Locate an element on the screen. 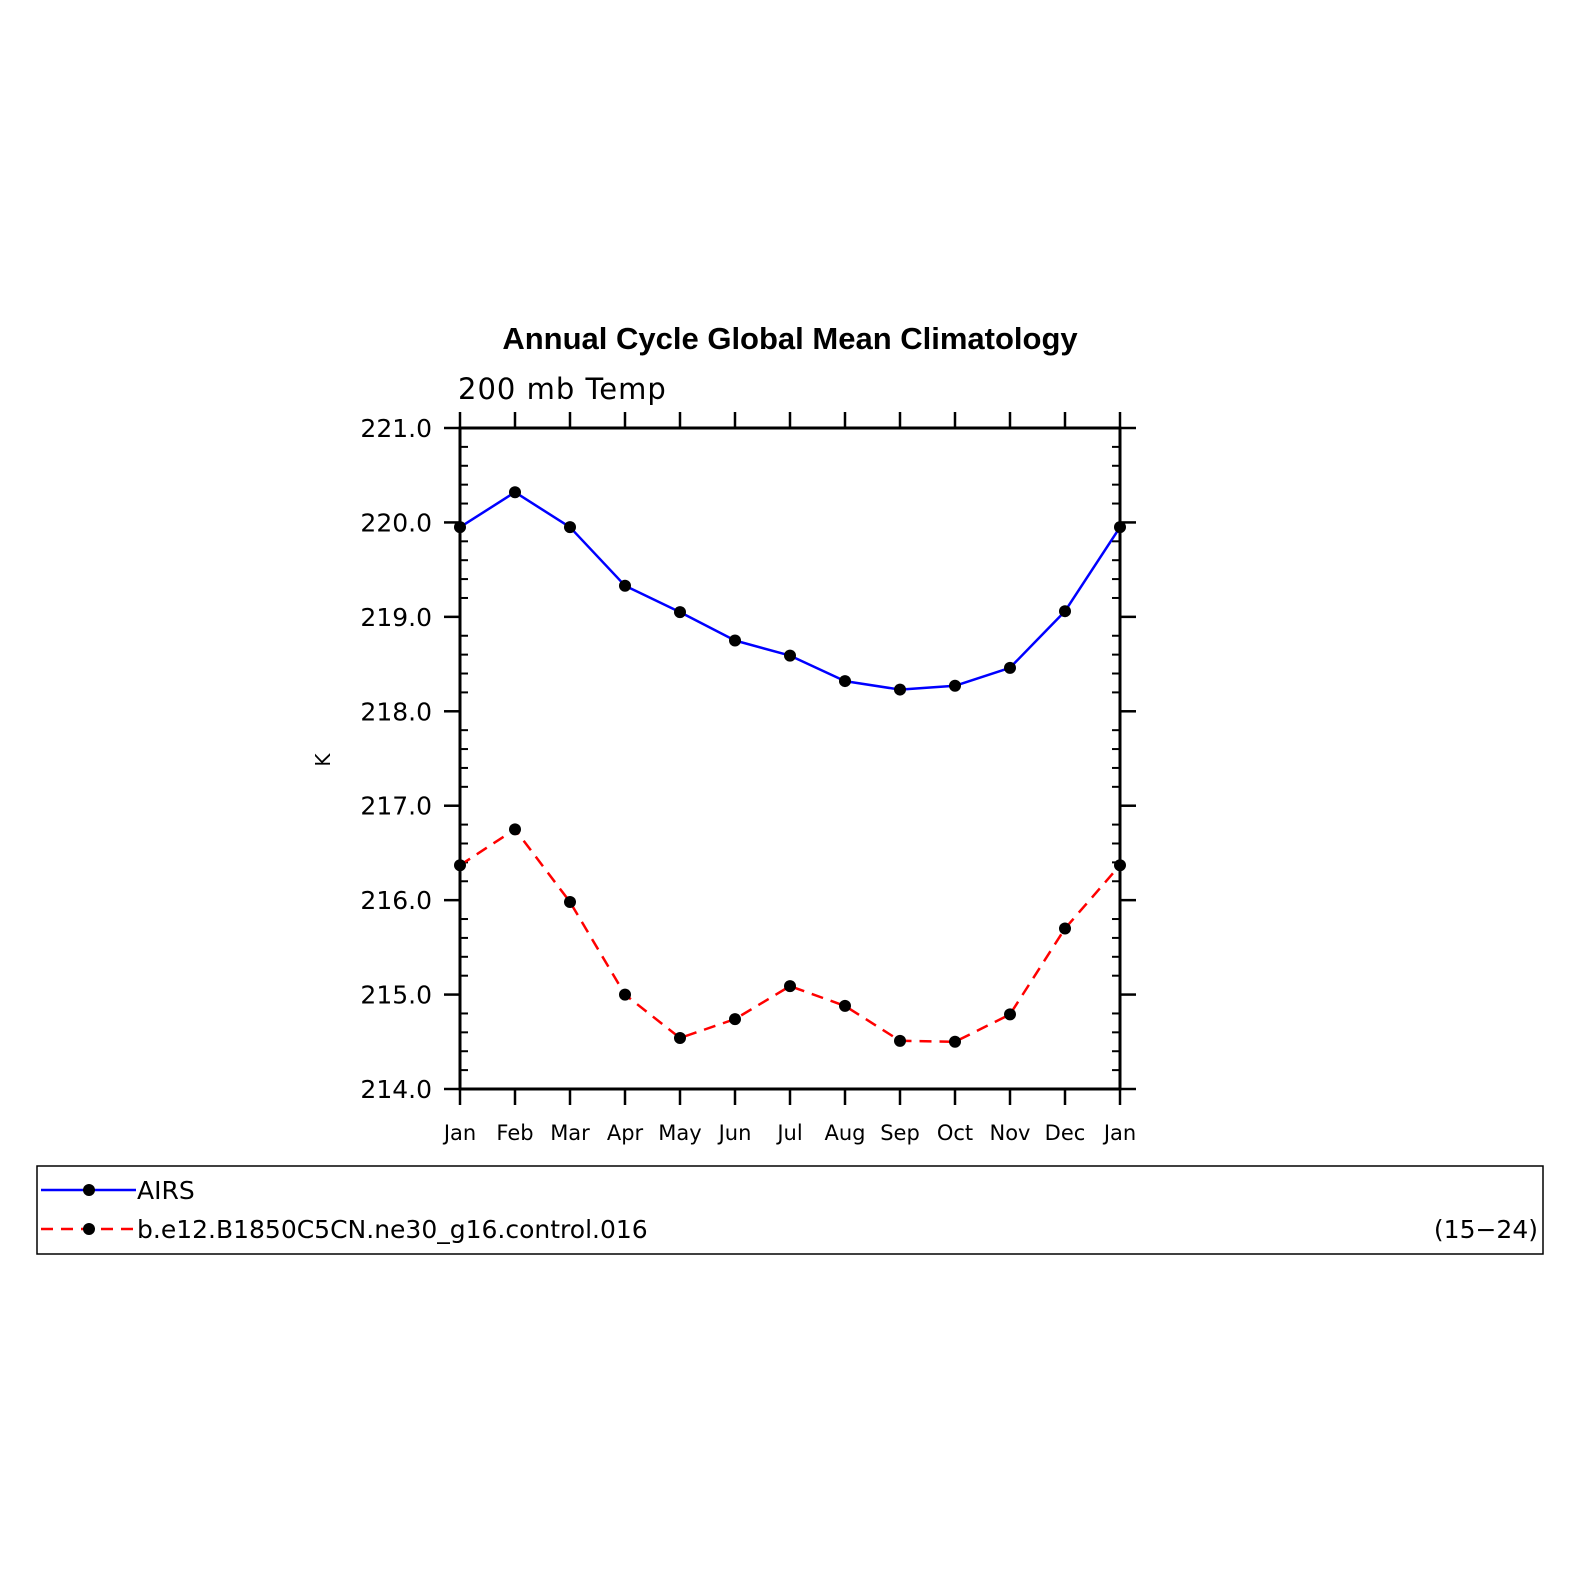 The width and height of the screenshot is (1575, 1575). x-tick-label: Feb is located at coordinates (514, 1133).